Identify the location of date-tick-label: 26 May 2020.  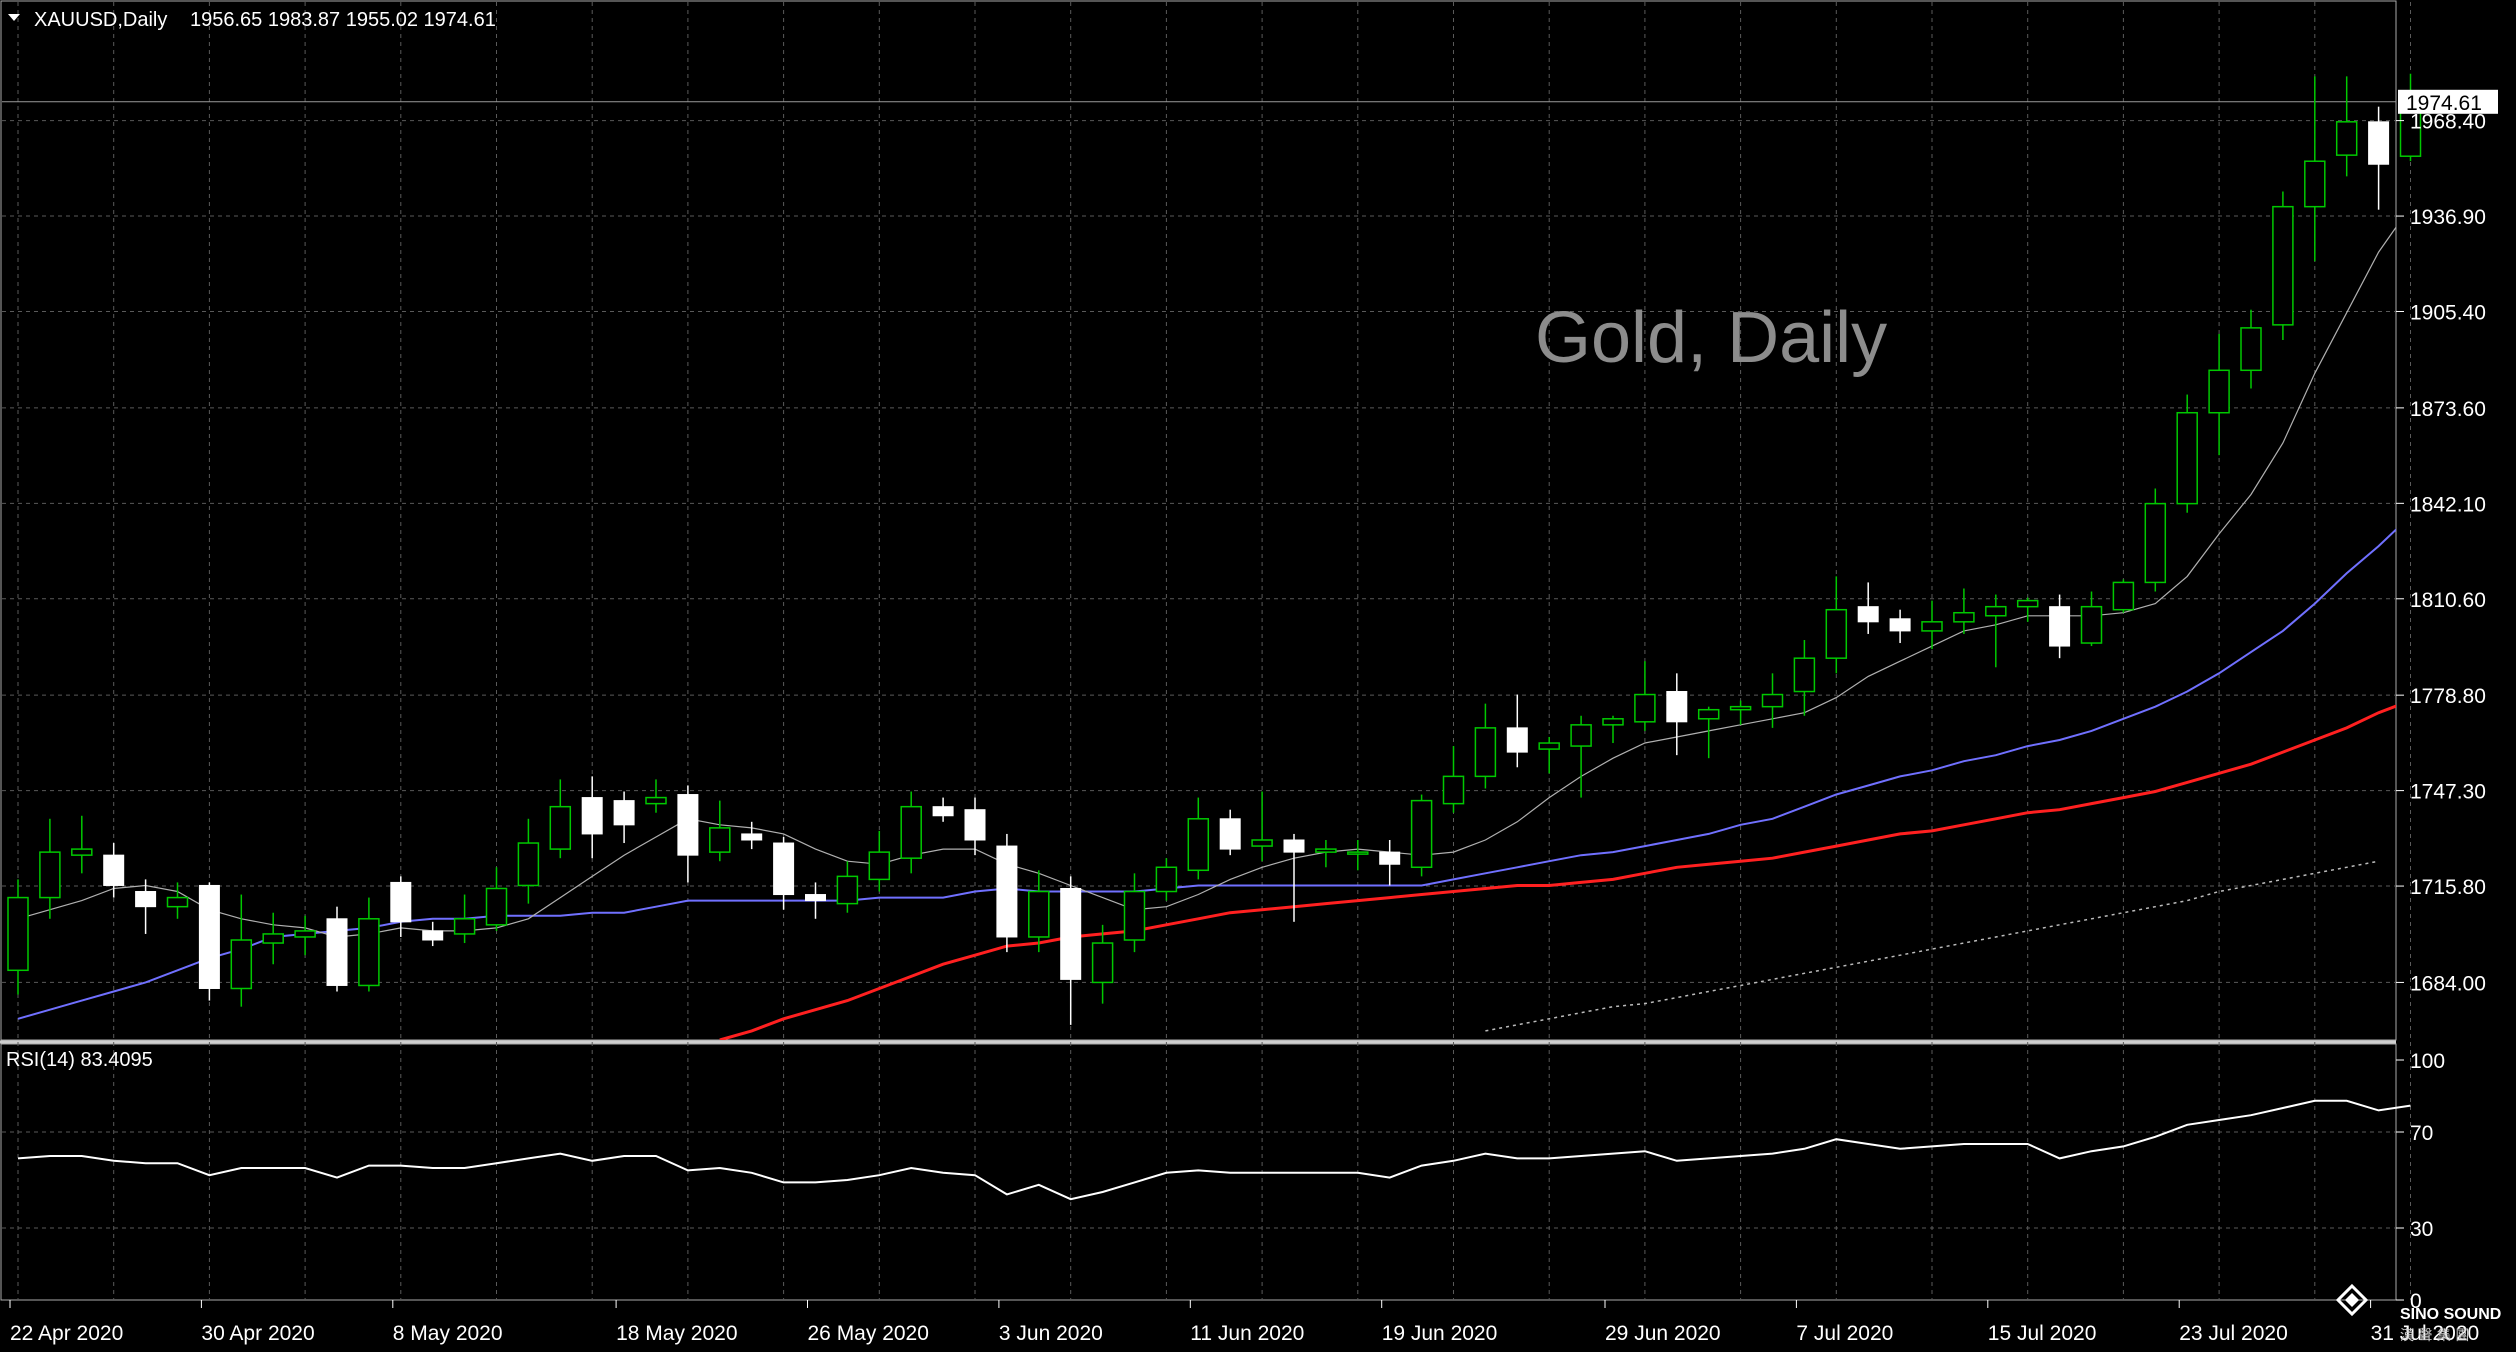
(868, 1333).